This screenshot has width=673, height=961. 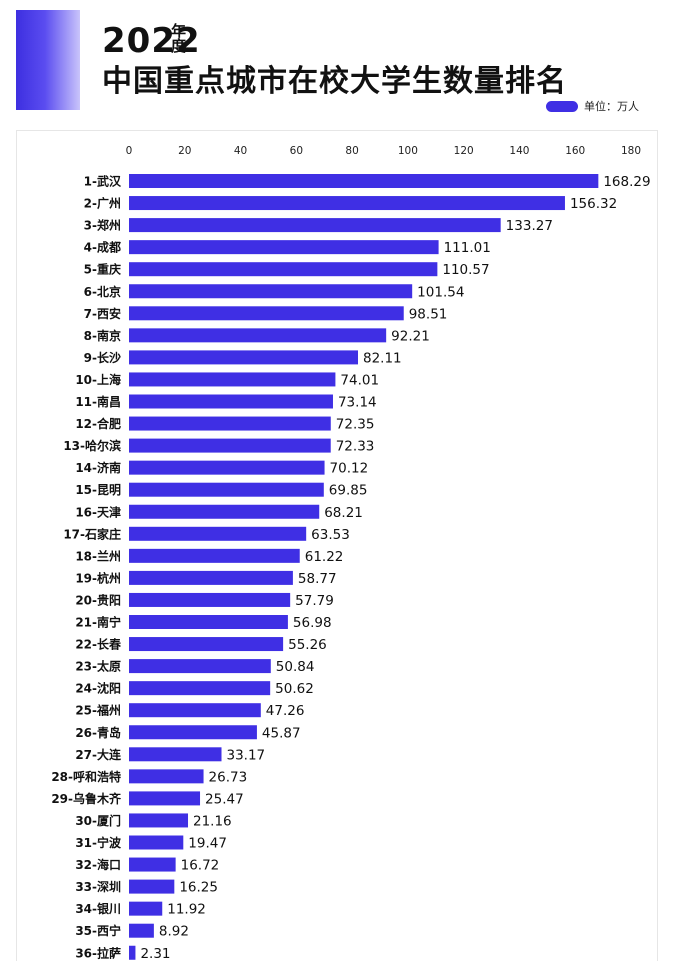 What do you see at coordinates (102, 335) in the screenshot?
I see `category-label: 8-南京` at bounding box center [102, 335].